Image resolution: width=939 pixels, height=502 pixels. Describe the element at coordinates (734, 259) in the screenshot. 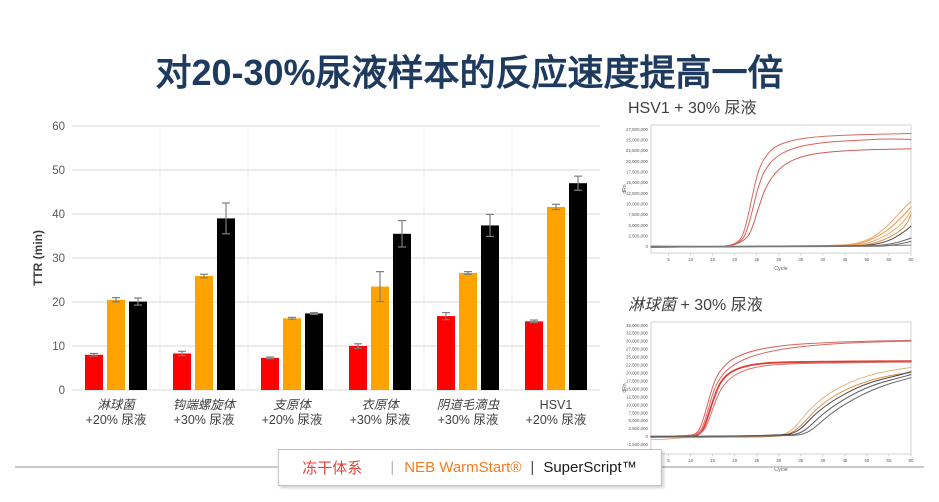

I see `x-tick-label: 20` at that location.